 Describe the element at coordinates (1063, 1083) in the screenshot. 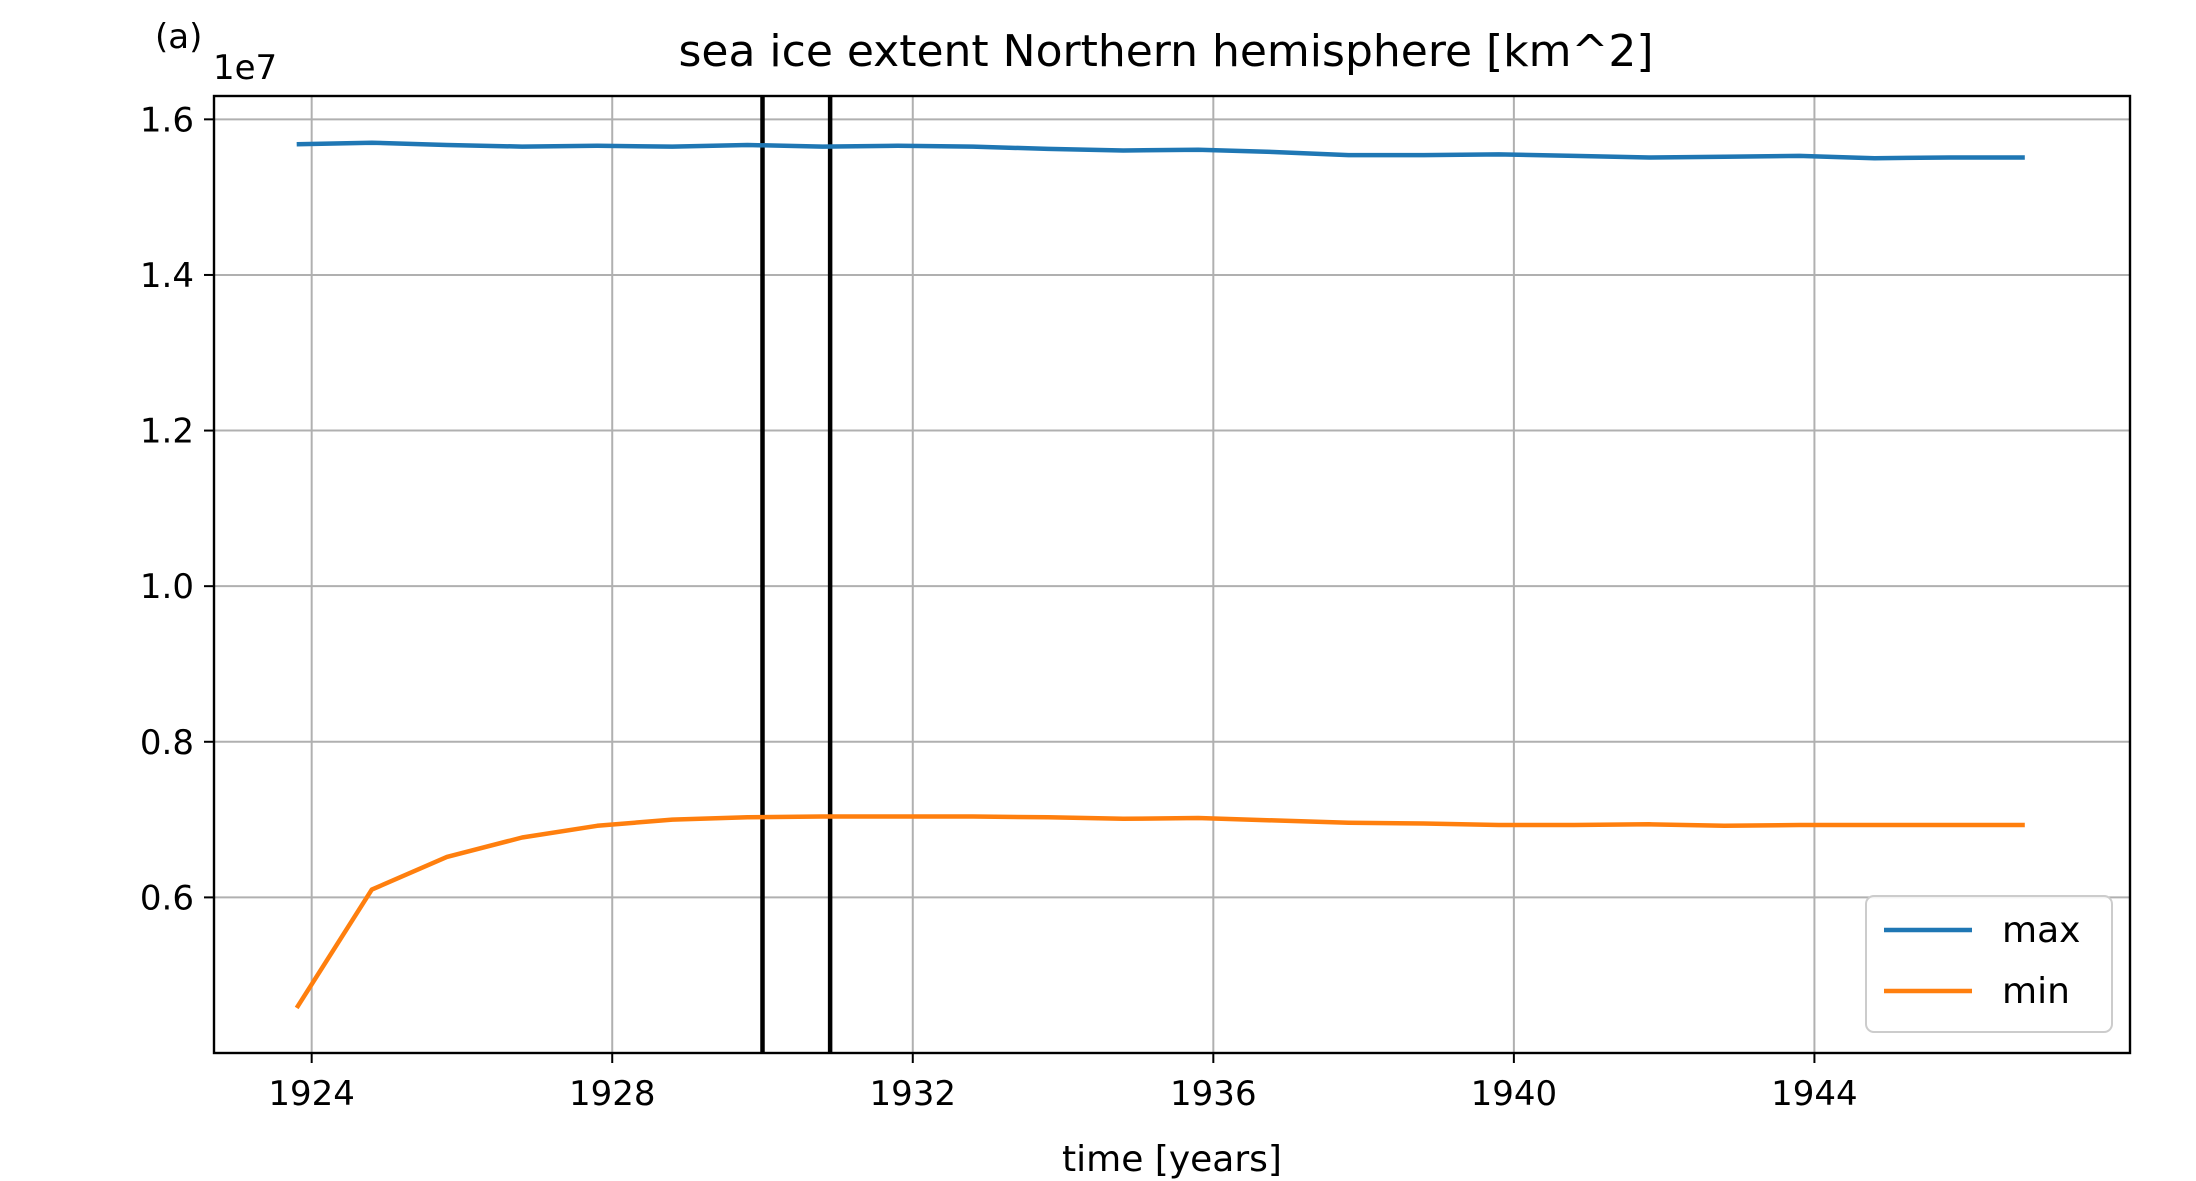

I see `x-axis-ticks: 1924 1928 1932 1936 1940 1944` at that location.